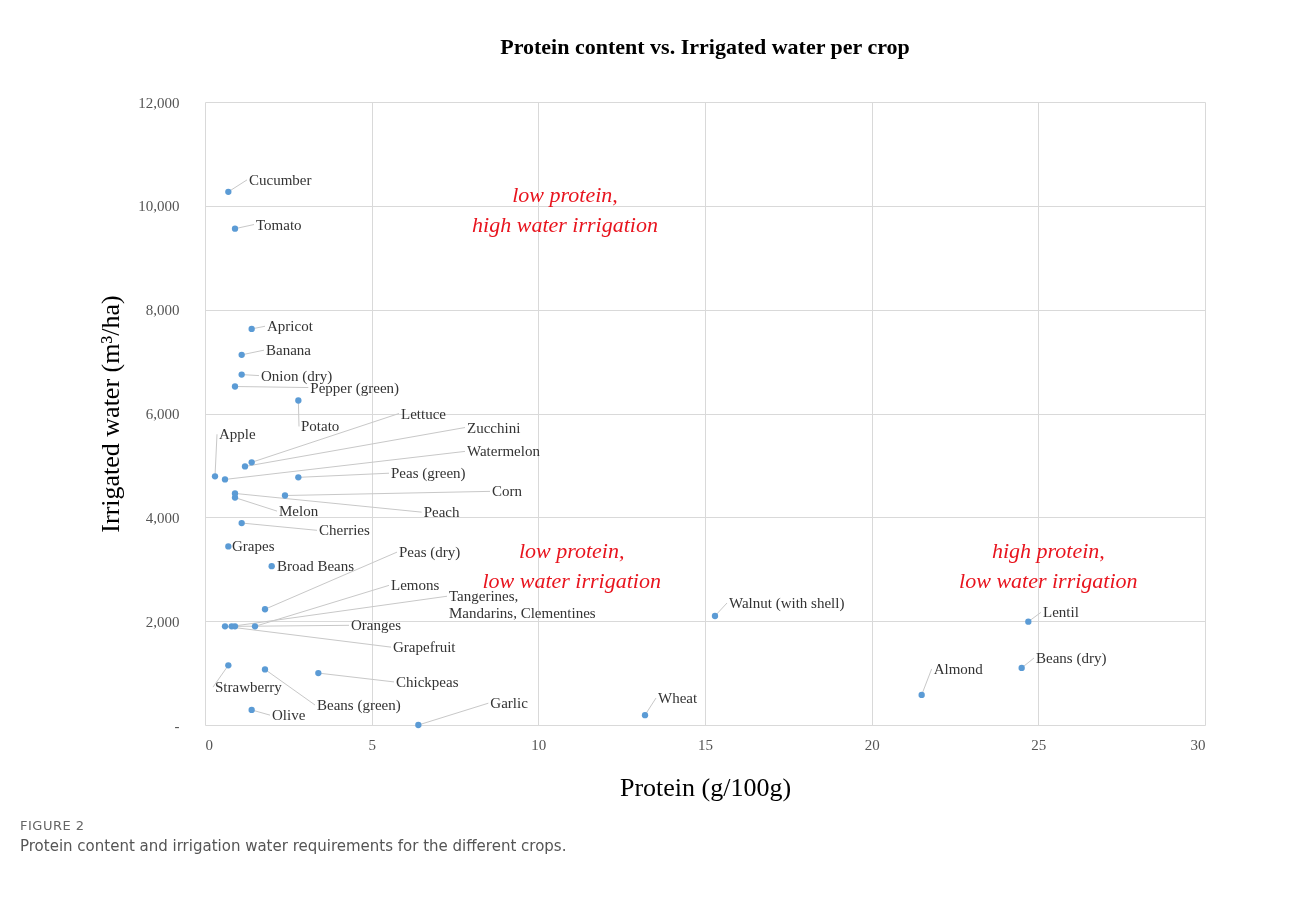 The height and width of the screenshot is (899, 1290). What do you see at coordinates (280, 179) in the screenshot?
I see `series-label: Cucumber` at bounding box center [280, 179].